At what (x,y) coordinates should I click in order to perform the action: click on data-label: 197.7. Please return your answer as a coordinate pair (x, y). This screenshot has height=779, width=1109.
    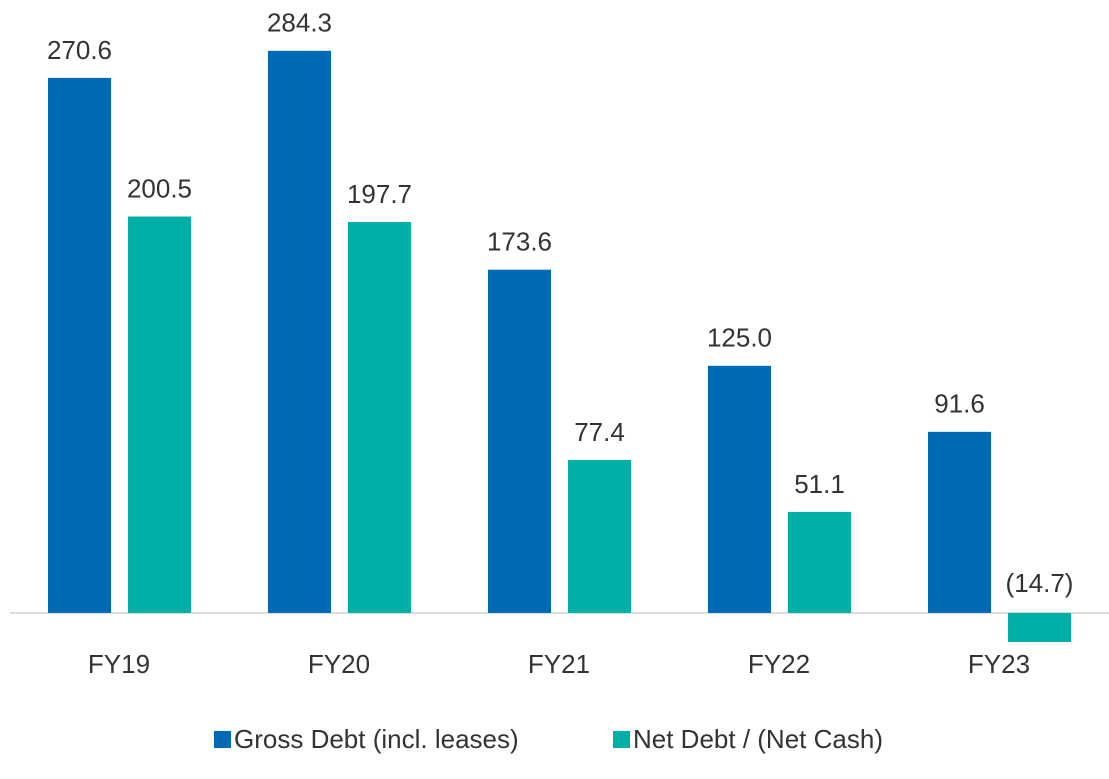
    Looking at the image, I should click on (379, 194).